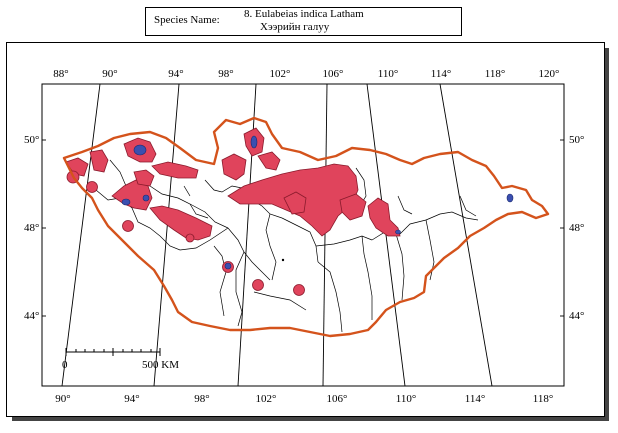 This screenshot has width=618, height=433. Describe the element at coordinates (228, 266) in the screenshot. I see `core-dot` at that location.